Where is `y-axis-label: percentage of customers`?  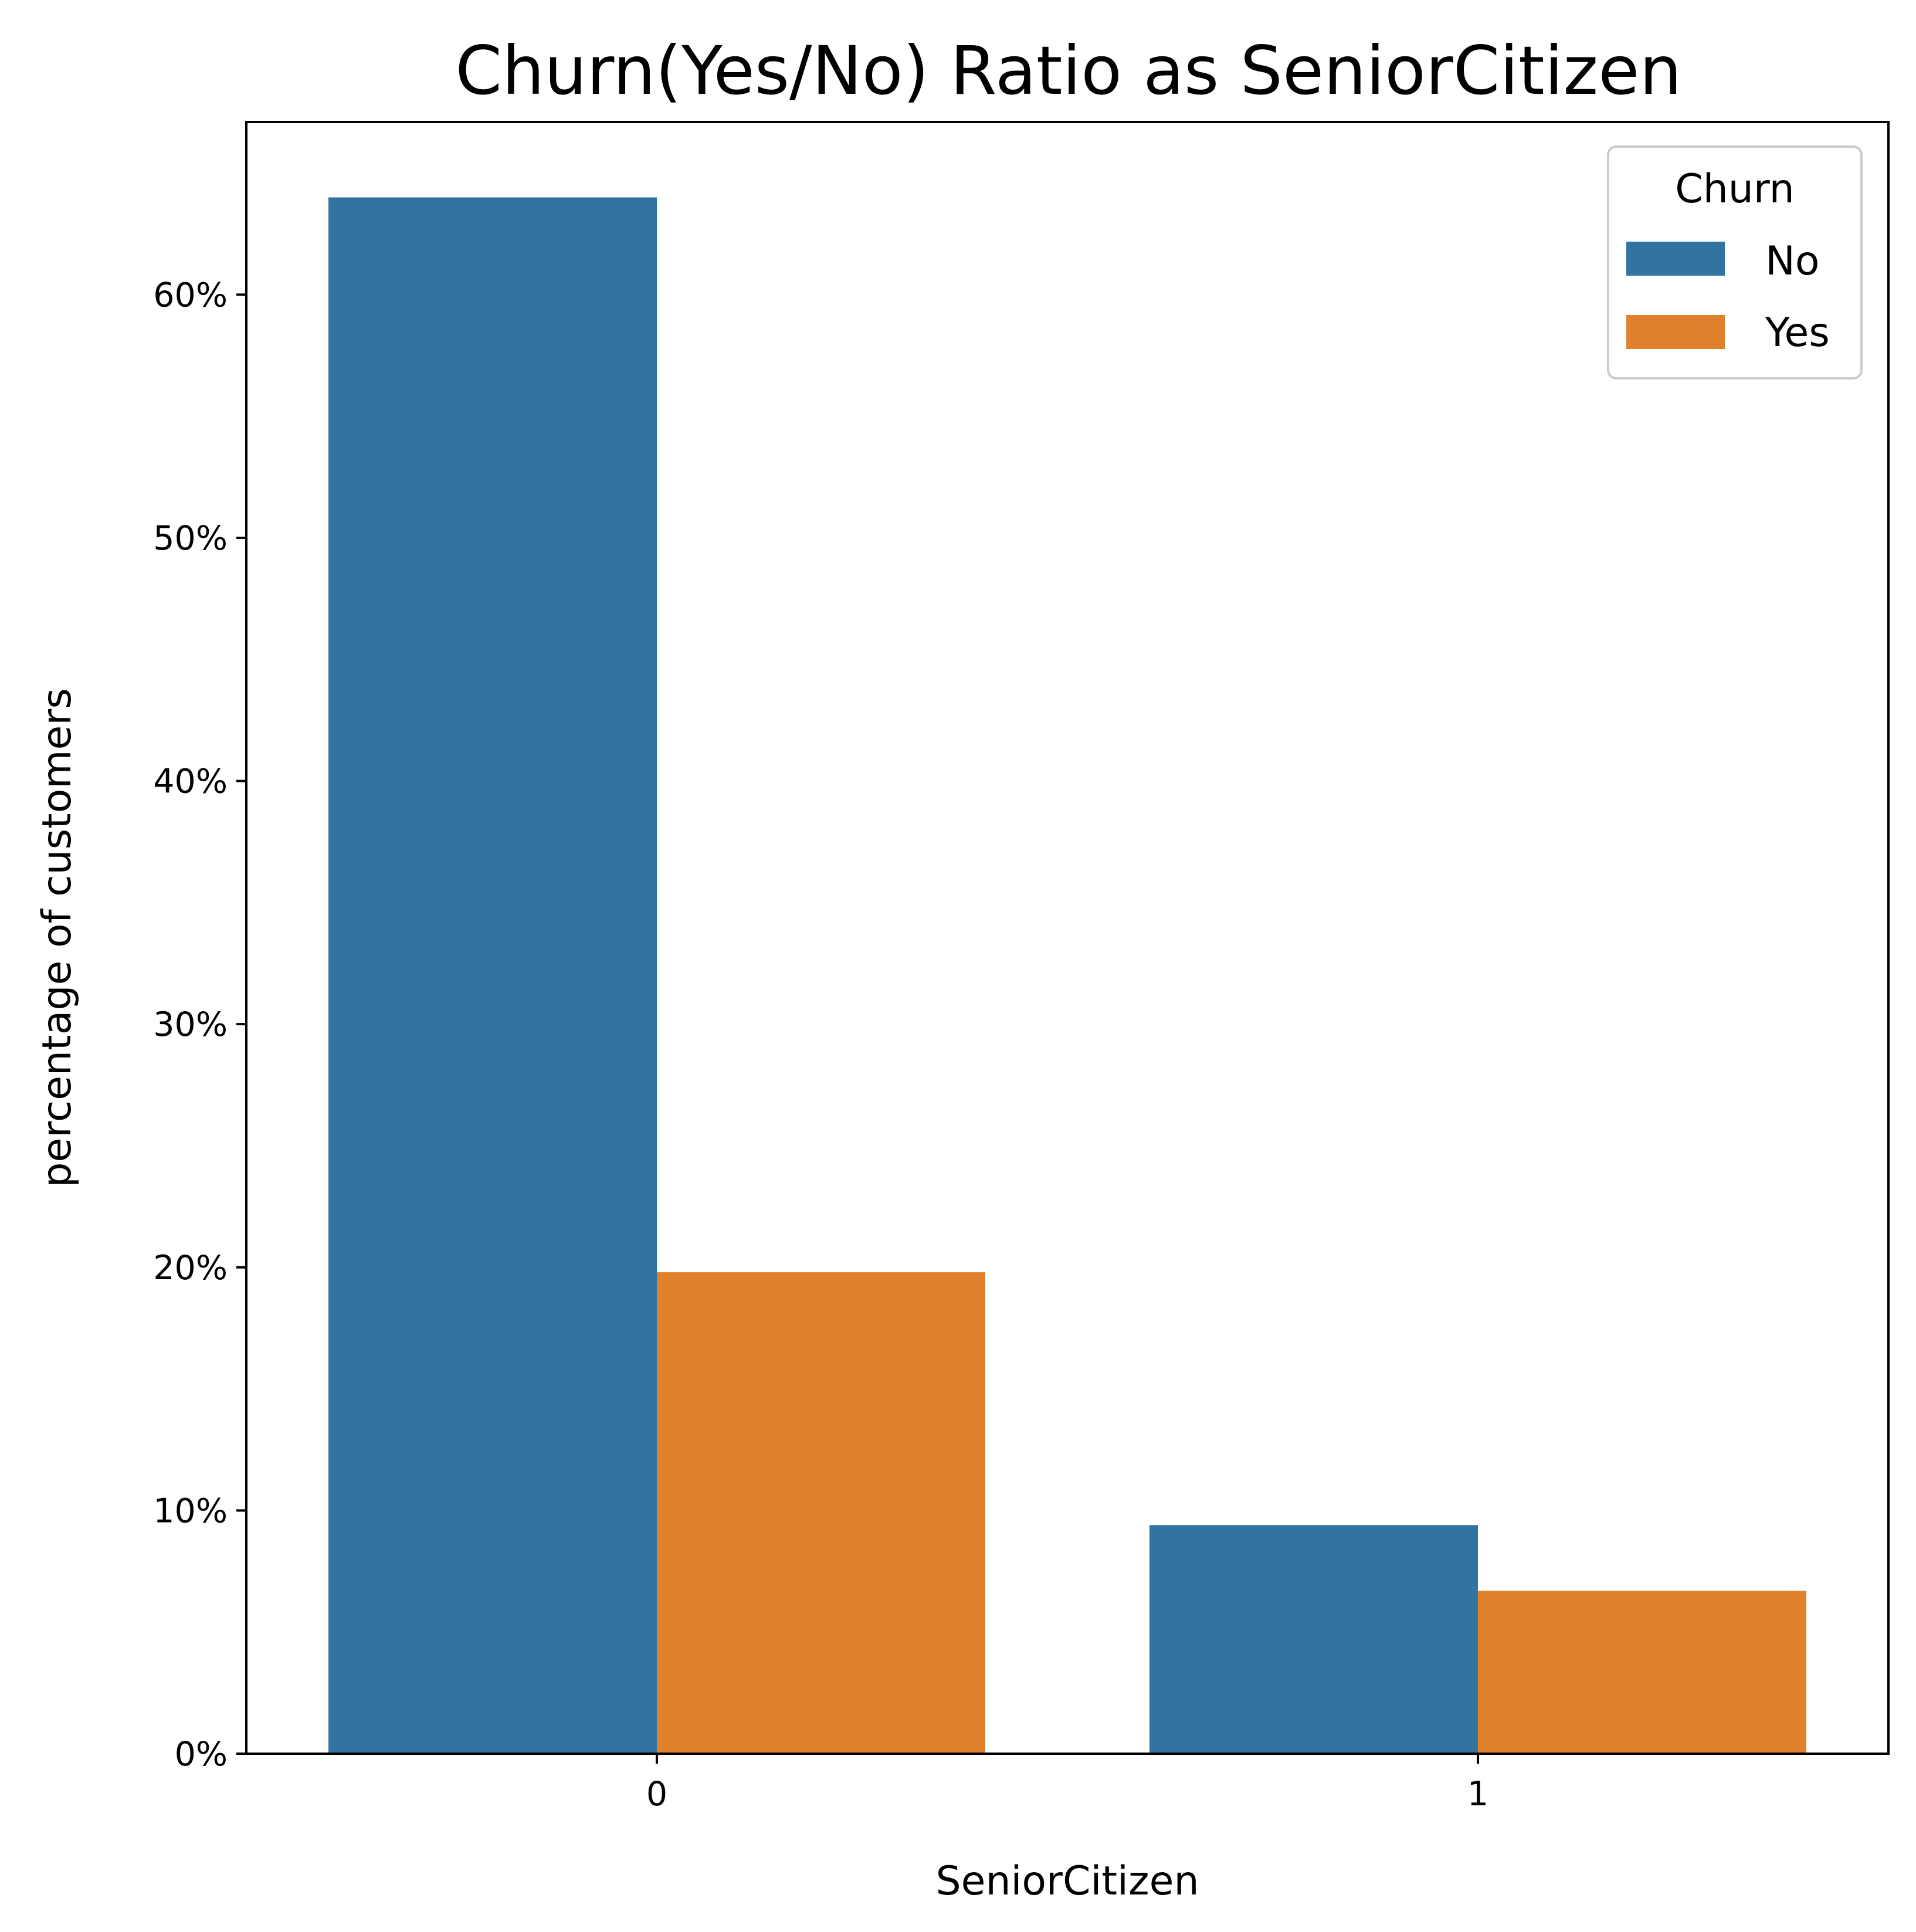
y-axis-label: percentage of customers is located at coordinates (57, 938).